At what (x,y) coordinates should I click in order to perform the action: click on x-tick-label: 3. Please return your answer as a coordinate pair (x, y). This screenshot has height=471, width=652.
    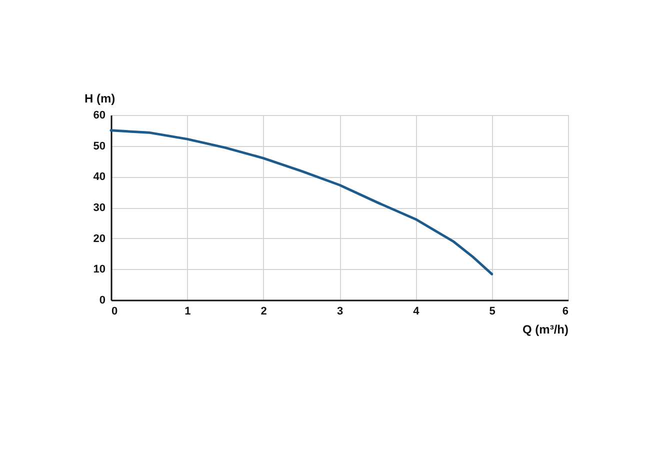
    Looking at the image, I should click on (340, 312).